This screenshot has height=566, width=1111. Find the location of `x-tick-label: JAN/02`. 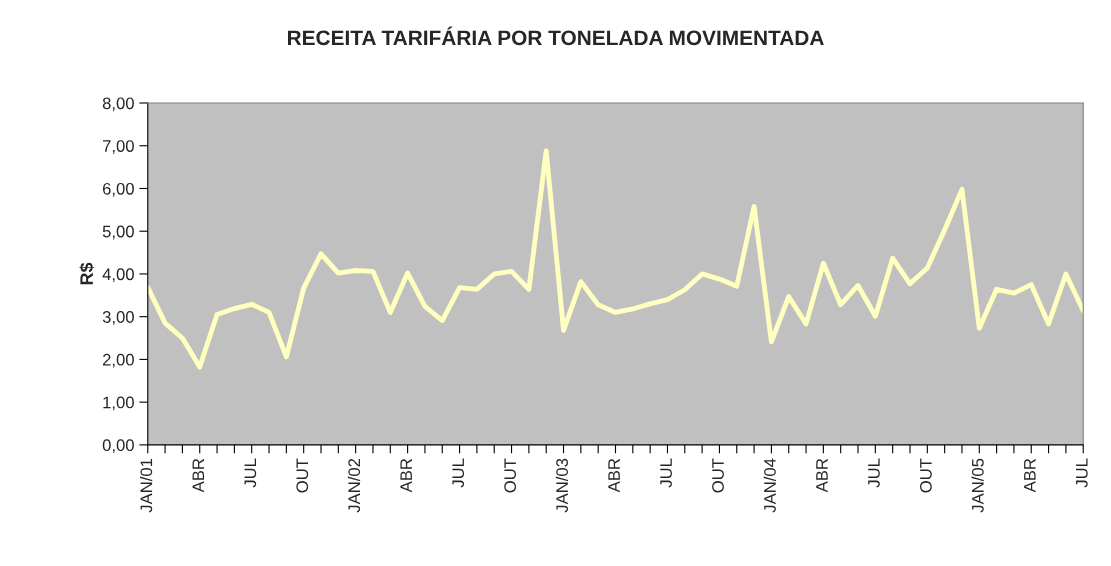

x-tick-label: JAN/02 is located at coordinates (354, 485).